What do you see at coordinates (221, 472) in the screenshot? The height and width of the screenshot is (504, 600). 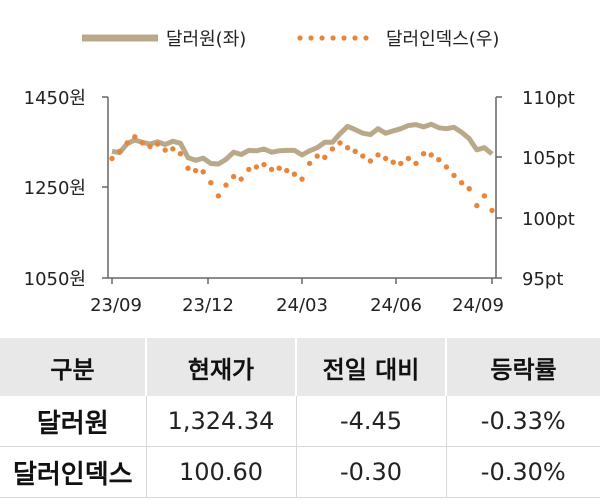 I see `current-price-value: 100.60` at bounding box center [221, 472].